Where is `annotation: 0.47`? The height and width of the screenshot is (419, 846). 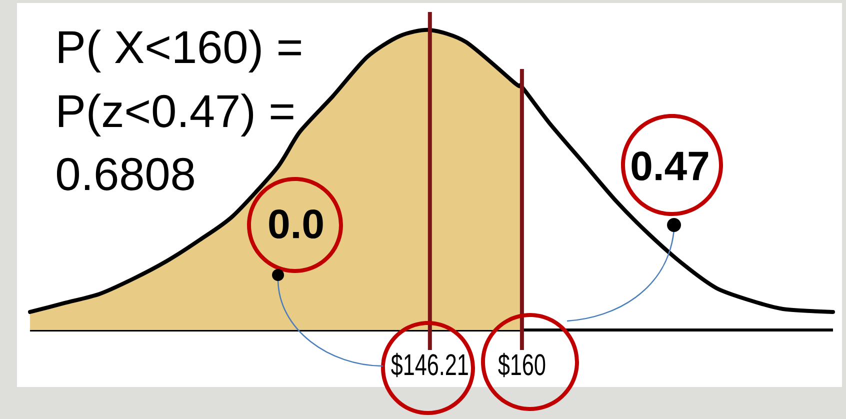
annotation: 0.47 is located at coordinates (670, 166).